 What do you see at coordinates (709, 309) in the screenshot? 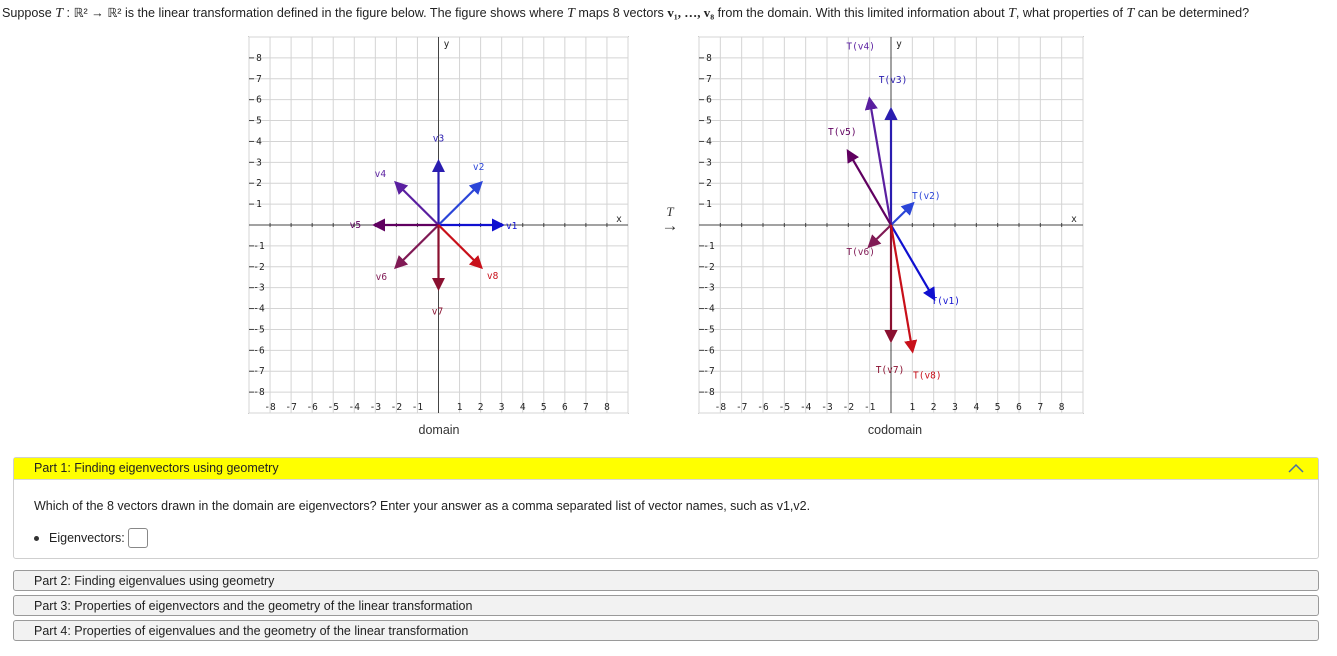
I see `y-tick-label: -4` at bounding box center [709, 309].